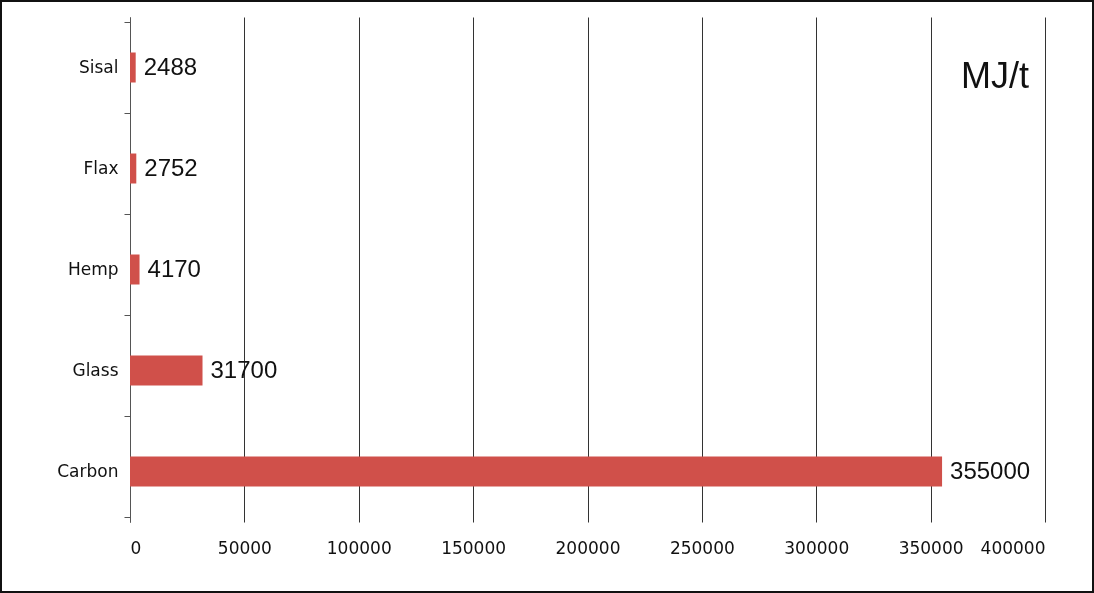 This screenshot has height=593, width=1094. I want to click on data-label: 2752, so click(171, 167).